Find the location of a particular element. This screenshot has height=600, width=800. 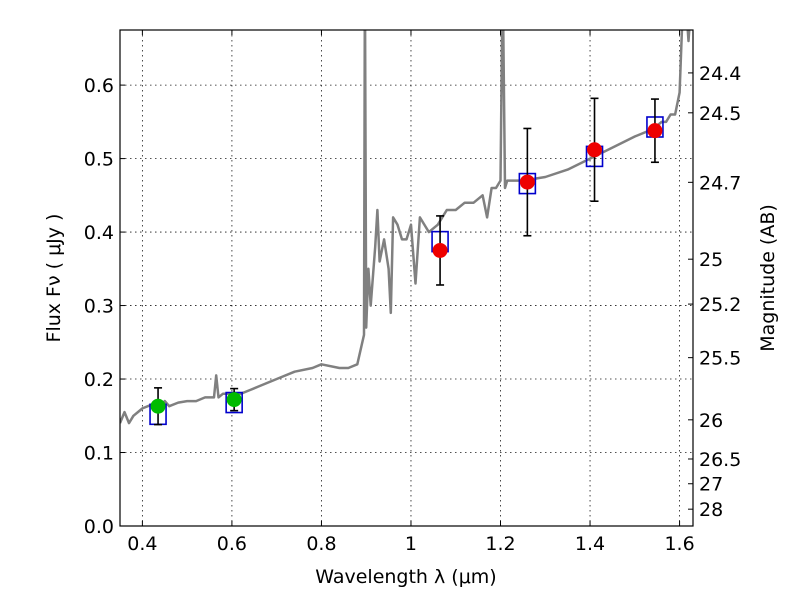

x-tick-label: 1 is located at coordinates (411, 544).